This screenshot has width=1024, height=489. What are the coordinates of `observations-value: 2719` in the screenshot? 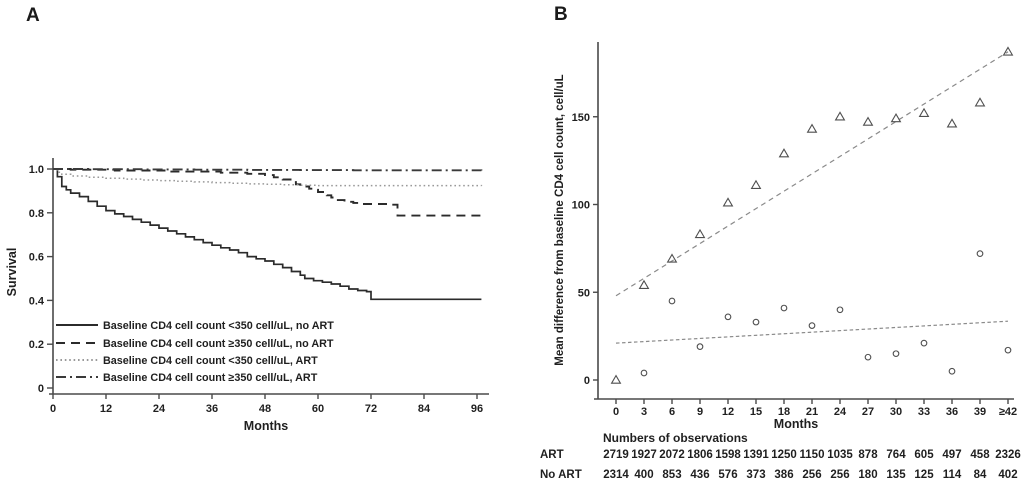 It's located at (616, 455).